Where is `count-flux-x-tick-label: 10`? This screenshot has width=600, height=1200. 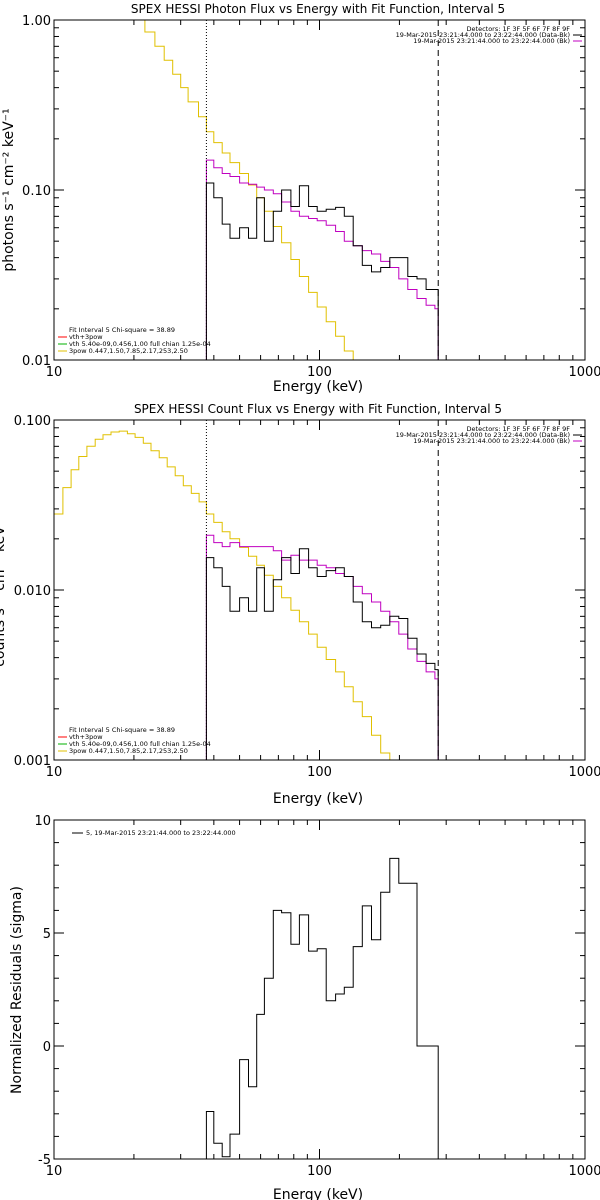
count-flux-x-tick-label: 10 is located at coordinates (54, 772).